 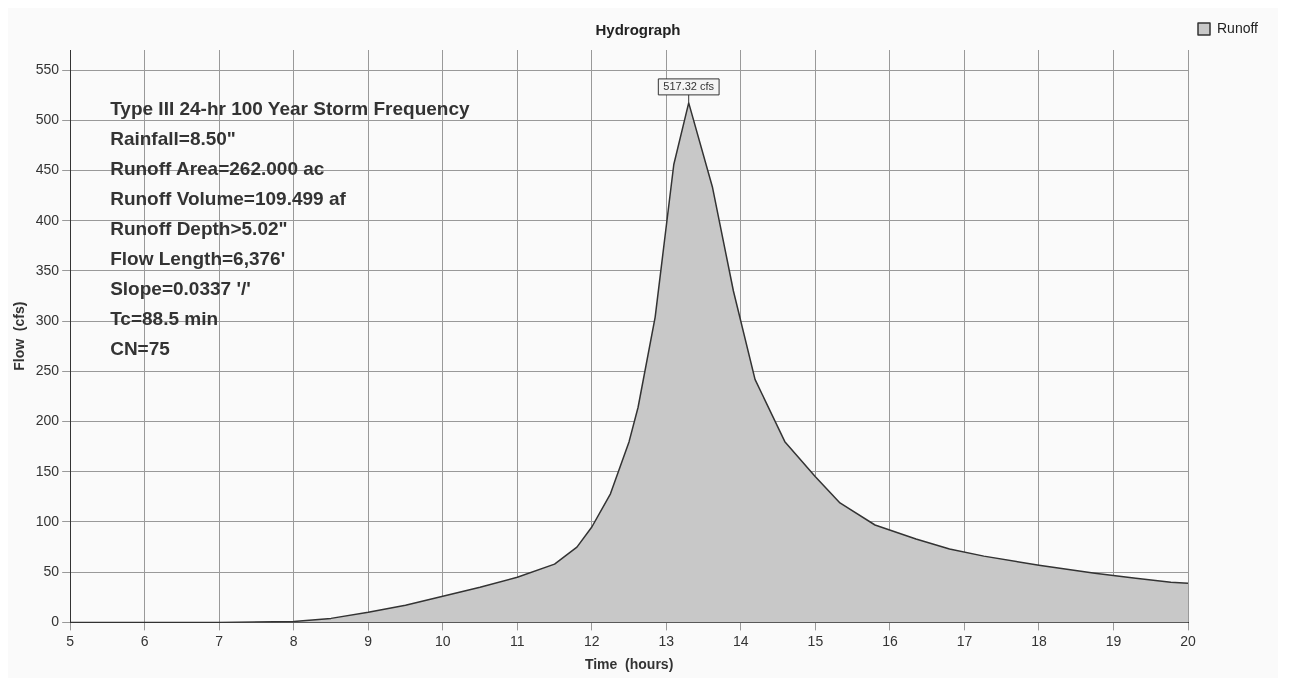 I want to click on y-tick-label: 500, so click(x=47, y=119).